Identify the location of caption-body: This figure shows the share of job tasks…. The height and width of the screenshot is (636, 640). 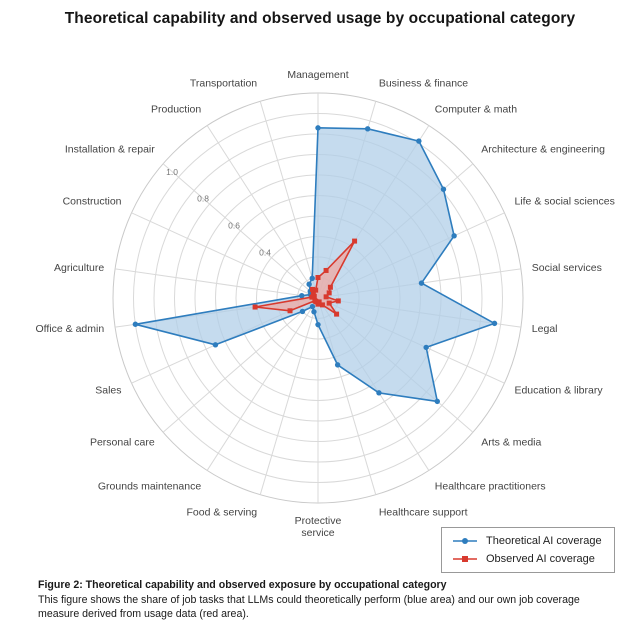
(309, 607).